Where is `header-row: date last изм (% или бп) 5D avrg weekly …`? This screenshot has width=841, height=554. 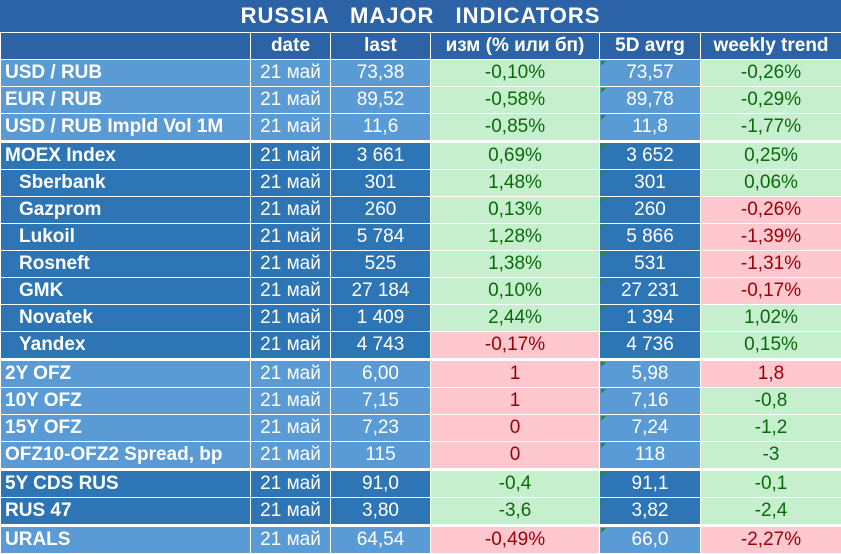 header-row: date last изм (% или бп) 5D avrg weekly … is located at coordinates (421, 46).